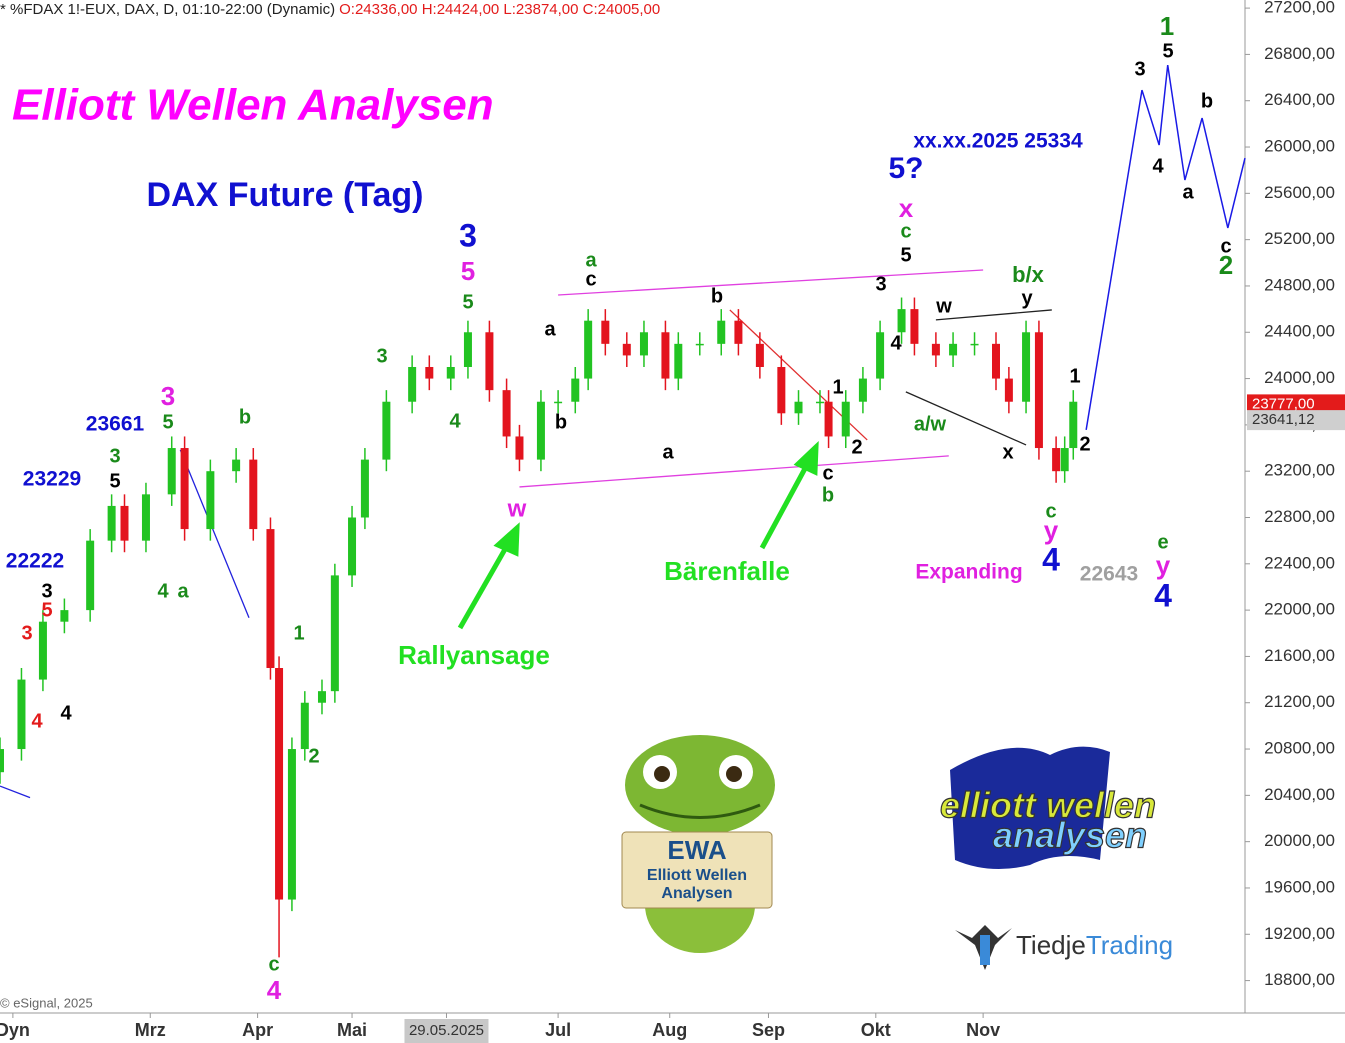 The width and height of the screenshot is (1345, 1043). What do you see at coordinates (698, 844) in the screenshot?
I see `mascot: EWA Elliott Wellen Analysen` at bounding box center [698, 844].